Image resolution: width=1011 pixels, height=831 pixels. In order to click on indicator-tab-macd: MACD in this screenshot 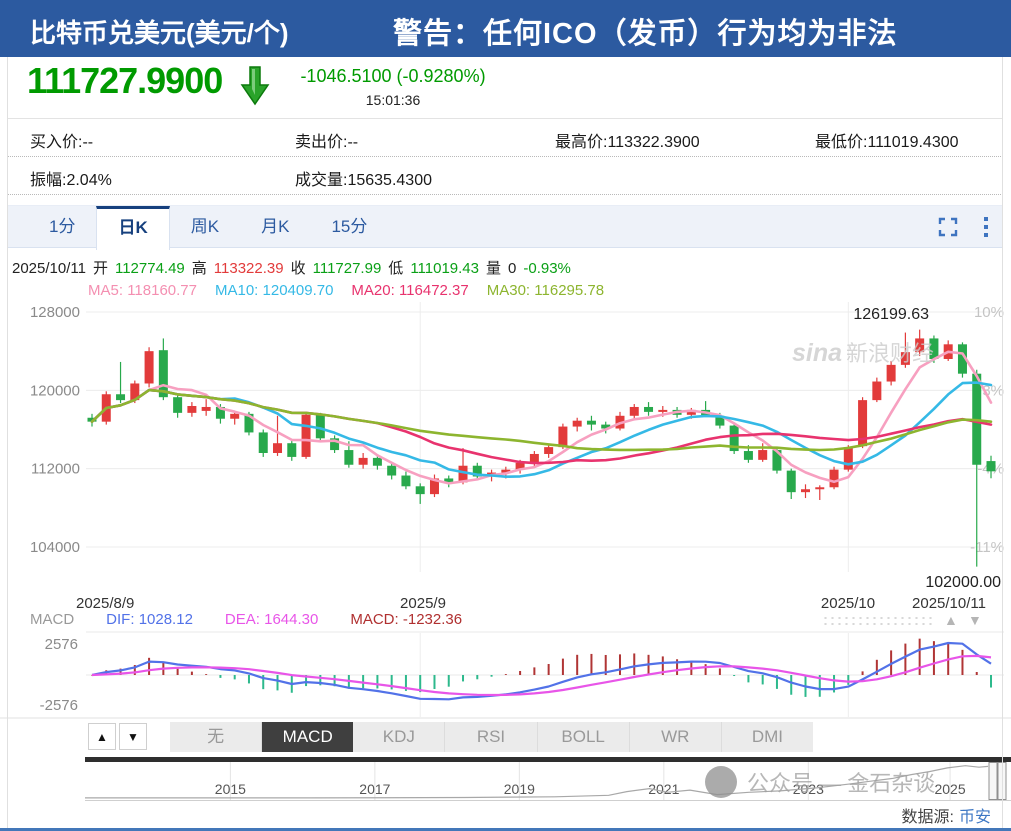, I will do `click(308, 737)`.